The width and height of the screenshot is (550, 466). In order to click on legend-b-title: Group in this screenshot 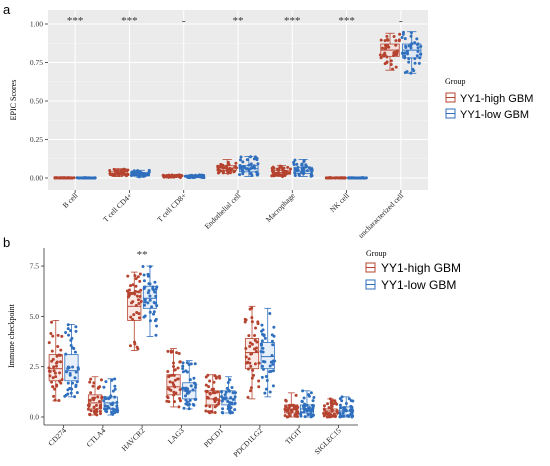, I will do `click(376, 253)`.